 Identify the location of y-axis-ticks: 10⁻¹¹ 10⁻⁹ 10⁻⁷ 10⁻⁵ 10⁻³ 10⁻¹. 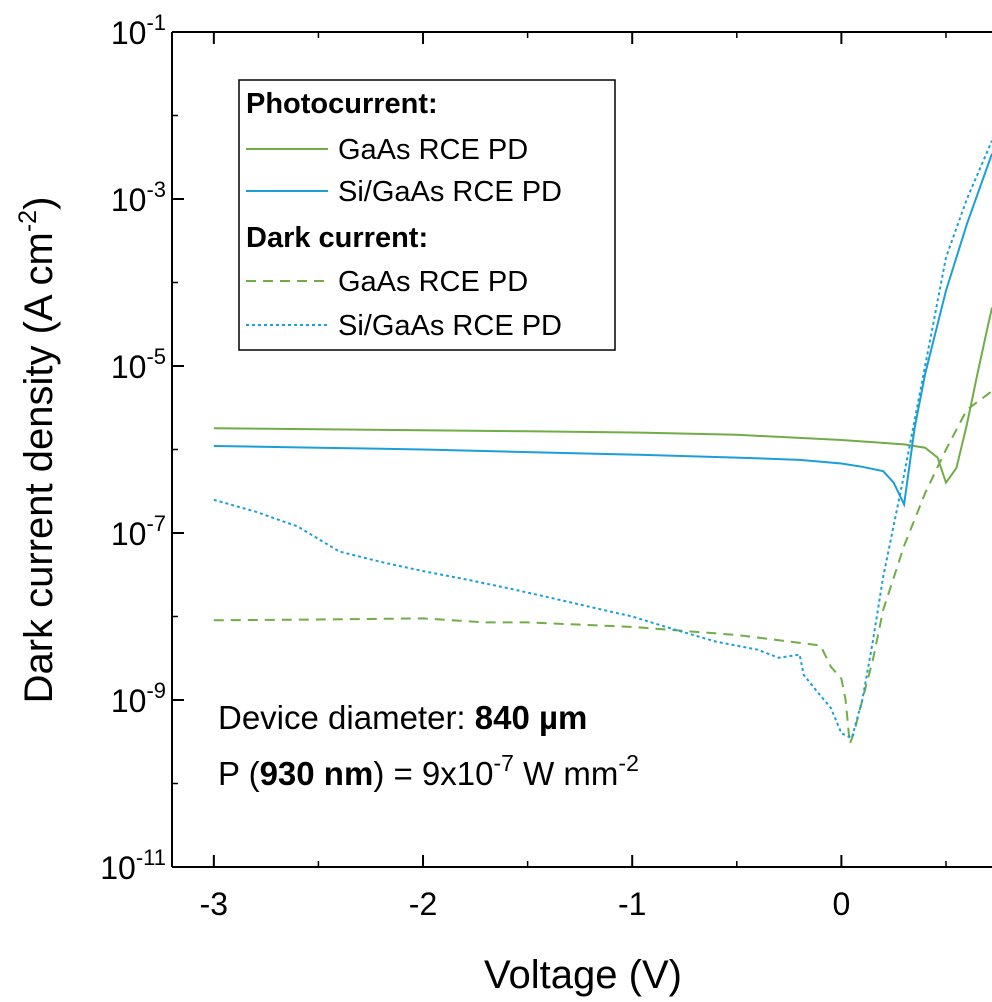
(142, 448).